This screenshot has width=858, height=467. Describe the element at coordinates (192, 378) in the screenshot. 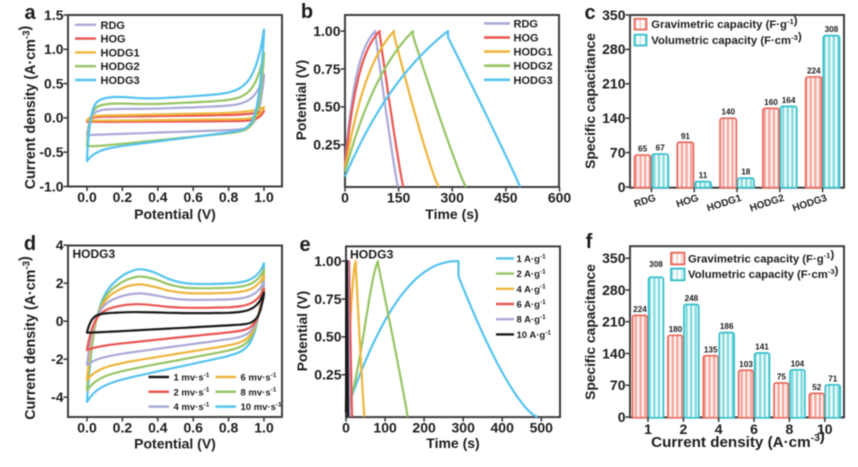

I see `svg-text: 1 mv·s-1` at that location.